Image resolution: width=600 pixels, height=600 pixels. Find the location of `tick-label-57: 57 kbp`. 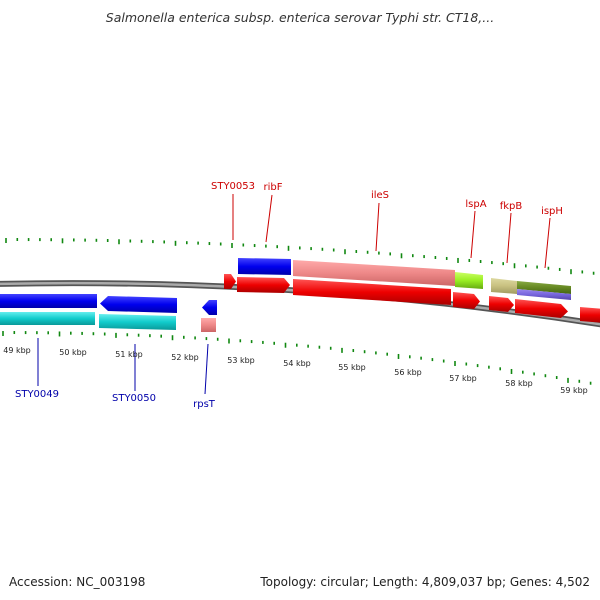

tick-label-57: 57 kbp is located at coordinates (463, 378).